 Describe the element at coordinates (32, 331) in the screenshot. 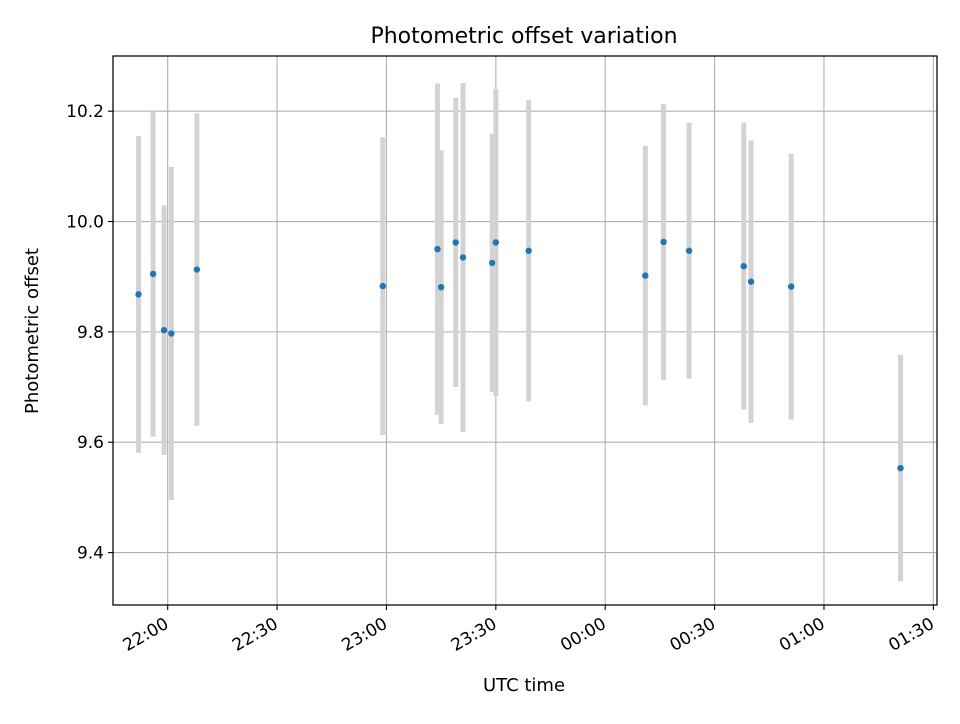

I see `y-axis-label: Photometric offset` at that location.